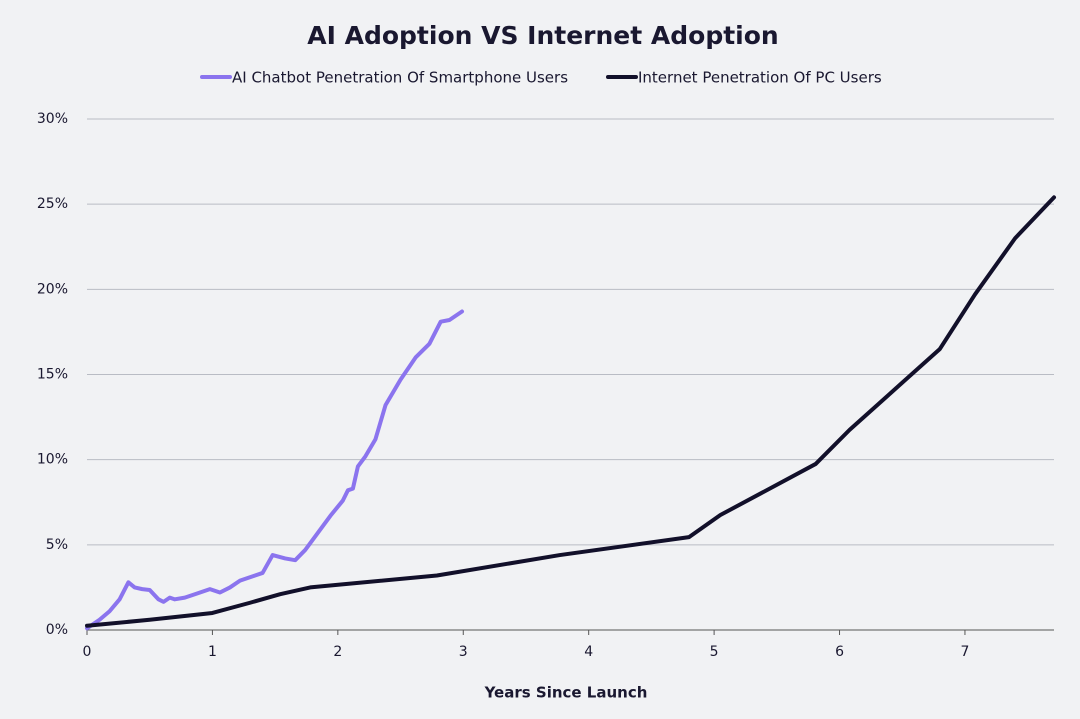  I want to click on x-tick-label: 0, so click(87, 652).